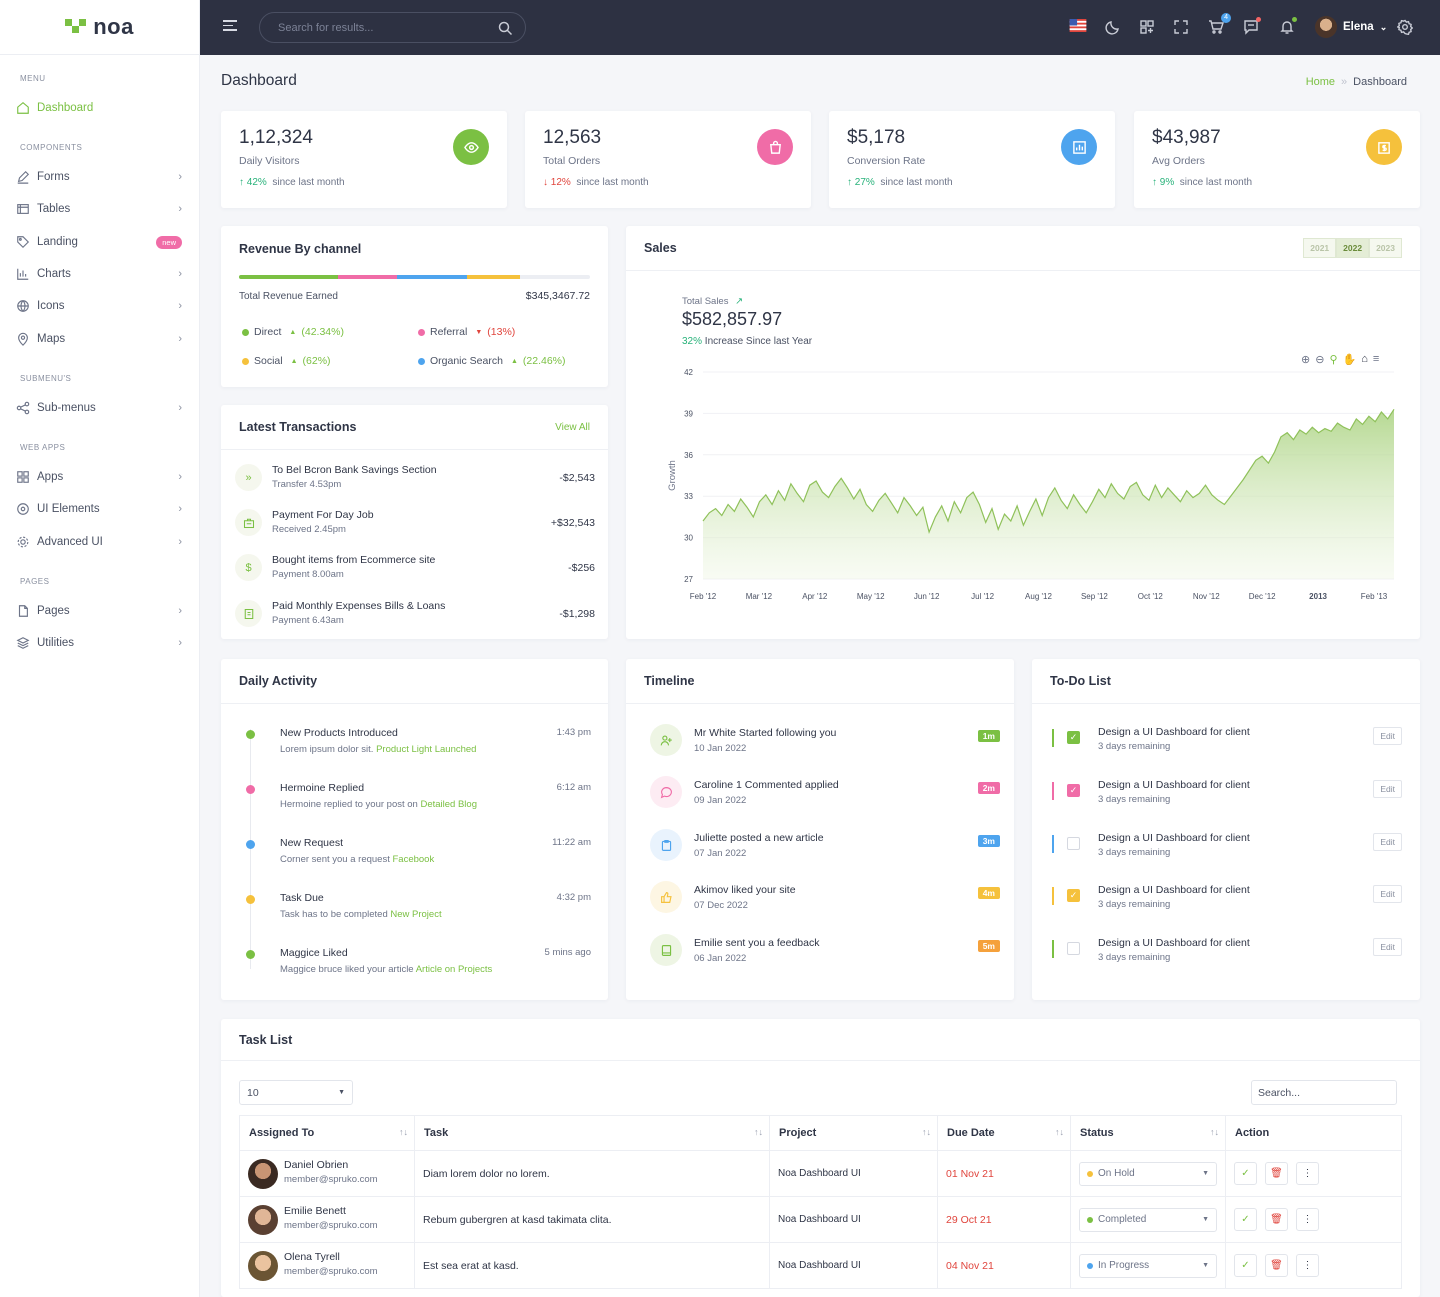 The height and width of the screenshot is (1297, 1440). What do you see at coordinates (100, 339) in the screenshot?
I see `sidebar-item-maps: Maps ›` at bounding box center [100, 339].